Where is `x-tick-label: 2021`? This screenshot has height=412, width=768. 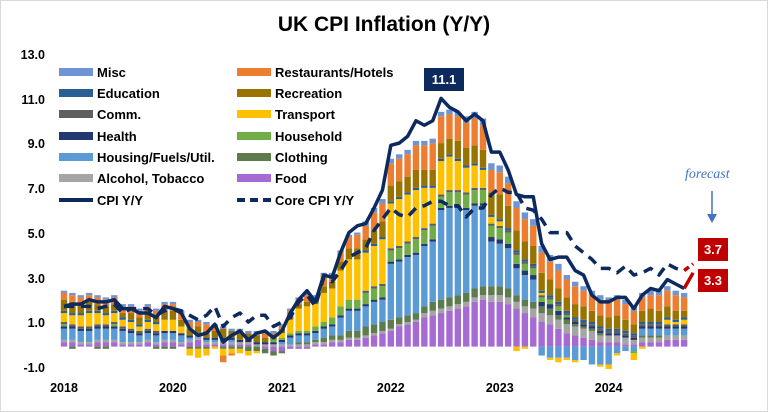 x-tick-label: 2021 is located at coordinates (281, 388).